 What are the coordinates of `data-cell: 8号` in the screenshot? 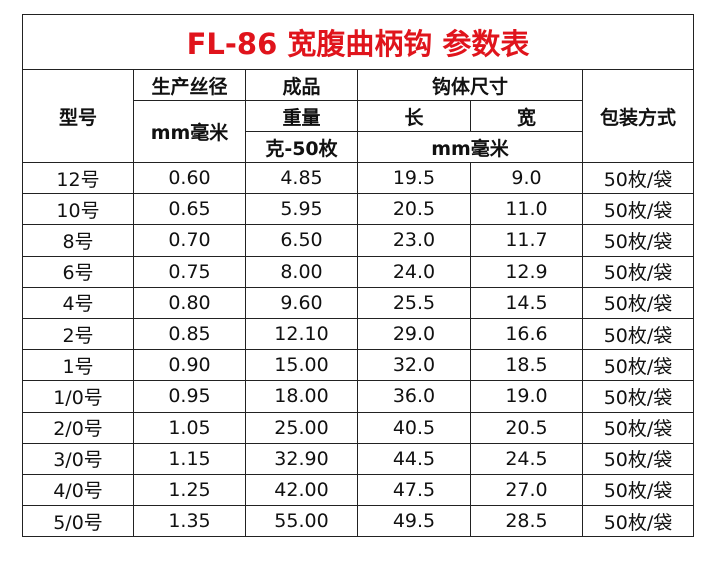 It's located at (78, 240).